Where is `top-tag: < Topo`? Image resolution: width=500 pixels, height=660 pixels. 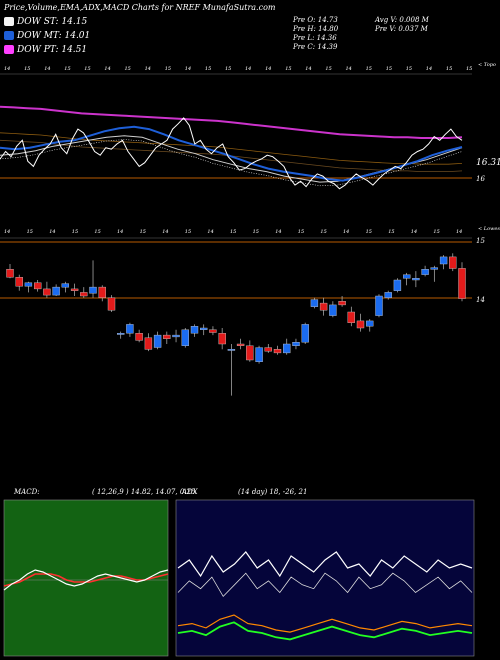
top-tag: < Topo is located at coordinates (487, 65).